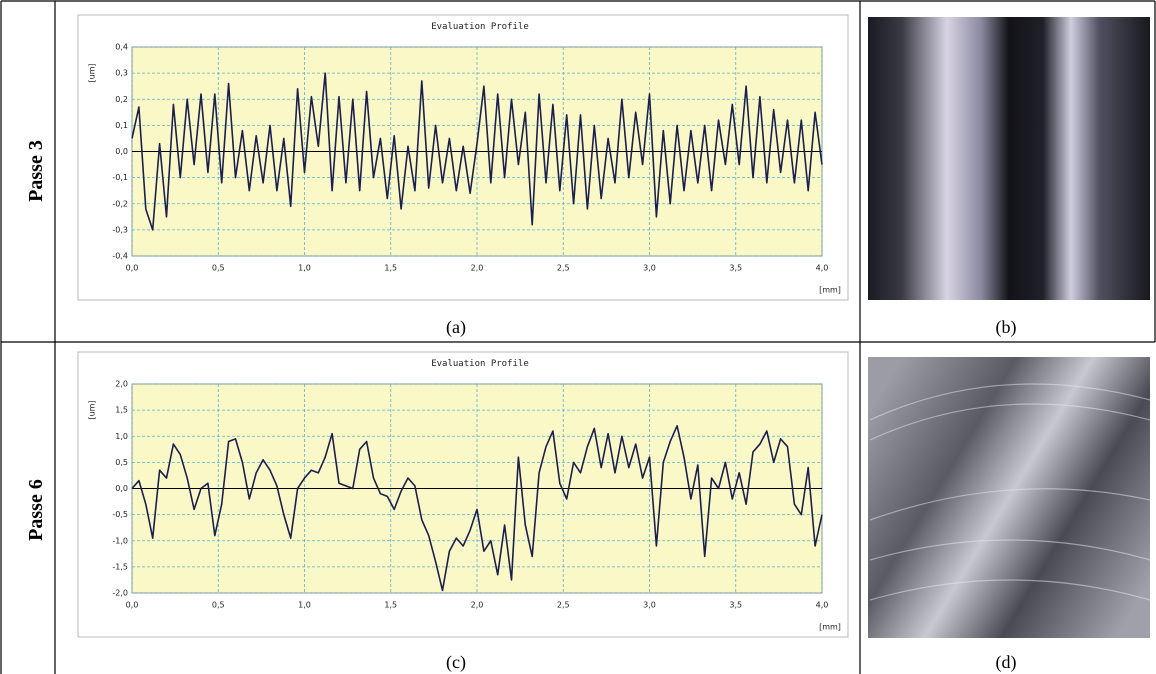 This screenshot has width=1156, height=674. Describe the element at coordinates (120, 566) in the screenshot. I see `y-tick-label: -1,5` at that location.